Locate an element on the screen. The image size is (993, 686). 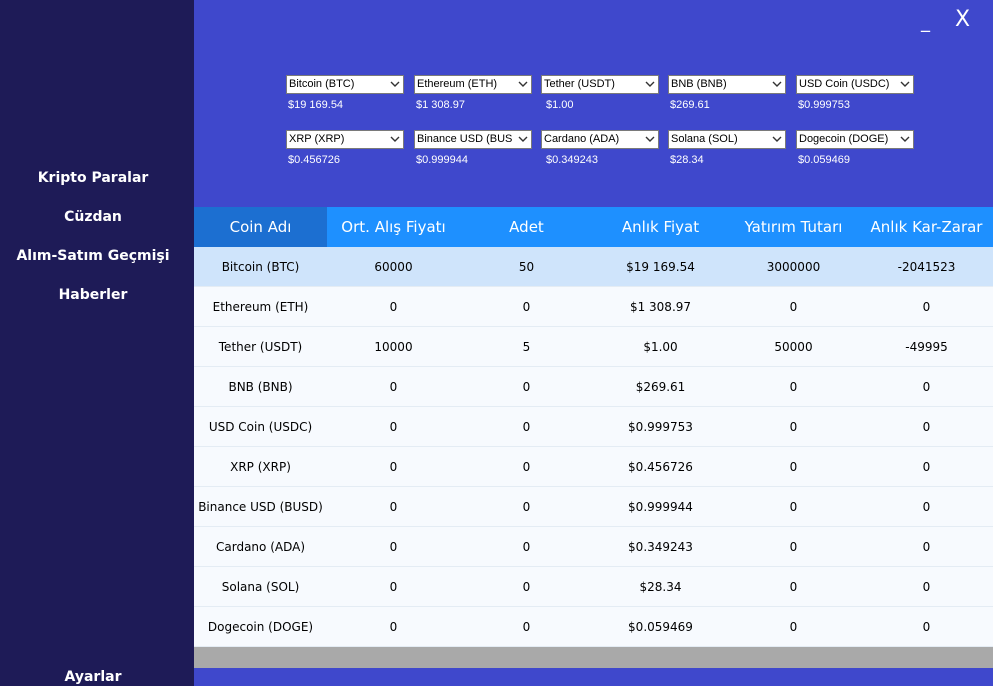
cell-coin: Solana (SOL) is located at coordinates (260, 587).